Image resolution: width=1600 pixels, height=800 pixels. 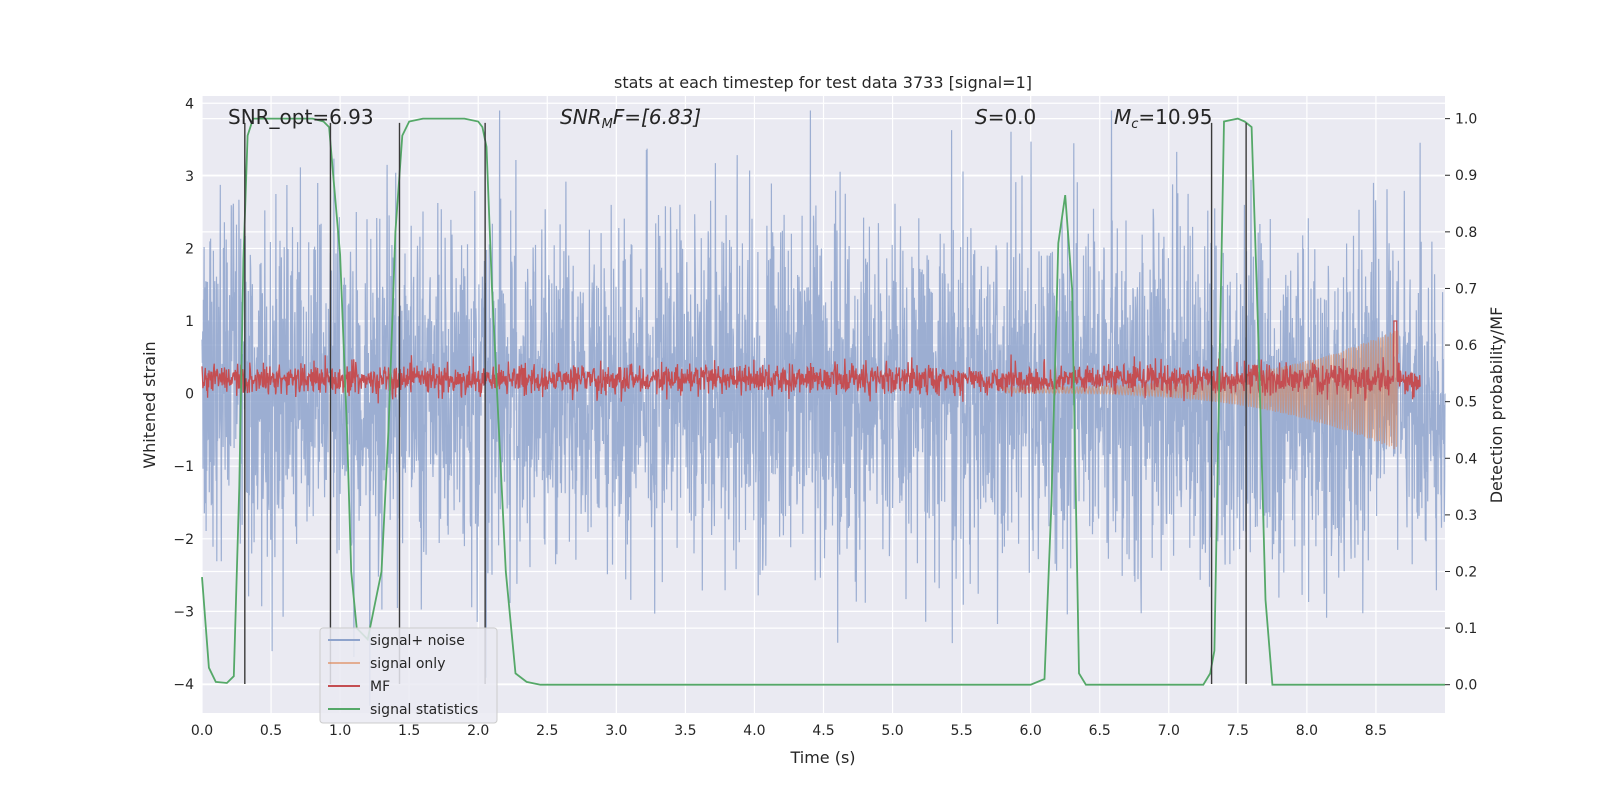 I want to click on y-axis-title: Whitened strain, so click(x=149, y=404).